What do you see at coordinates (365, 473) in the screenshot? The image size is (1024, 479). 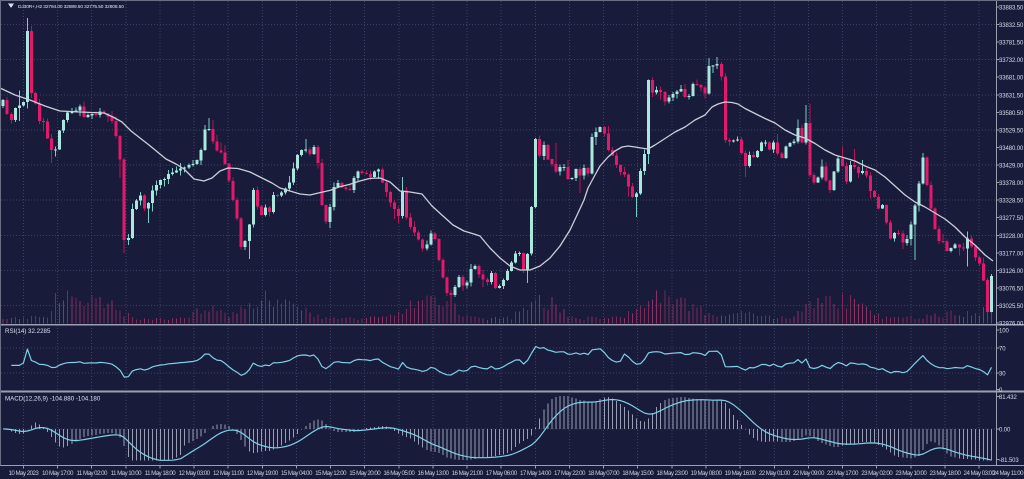 I see `svg-text: 15 May 20:00` at bounding box center [365, 473].